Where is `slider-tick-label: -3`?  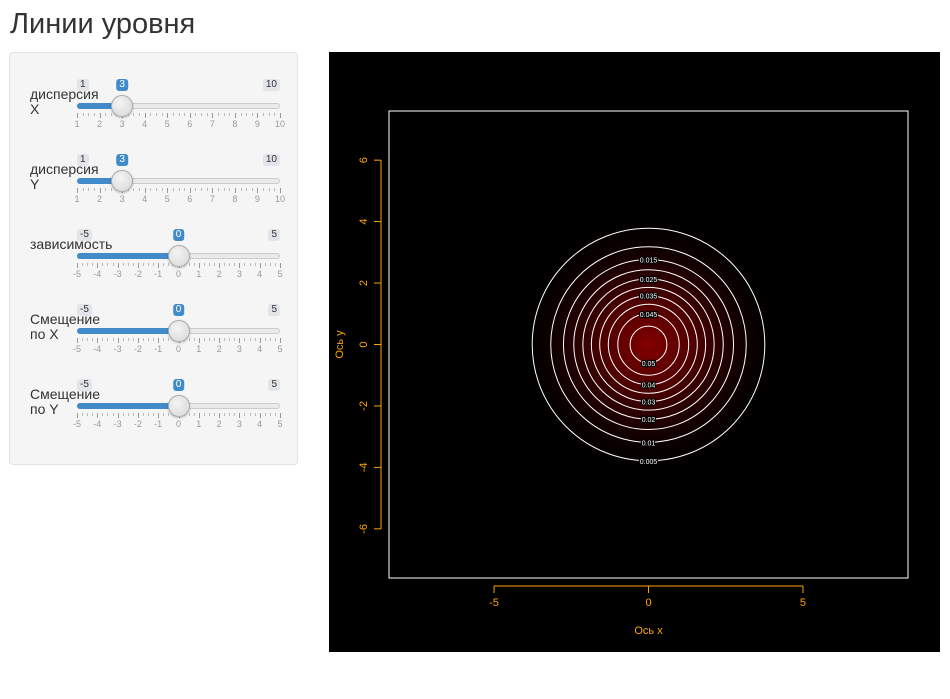
slider-tick-label: -3 is located at coordinates (117, 424).